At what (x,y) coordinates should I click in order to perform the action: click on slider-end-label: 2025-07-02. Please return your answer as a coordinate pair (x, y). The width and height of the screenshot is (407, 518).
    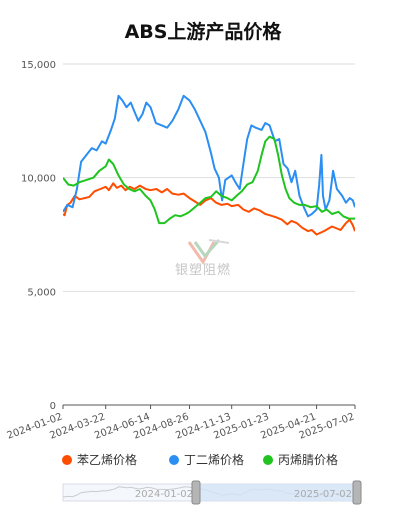
    Looking at the image, I should click on (323, 494).